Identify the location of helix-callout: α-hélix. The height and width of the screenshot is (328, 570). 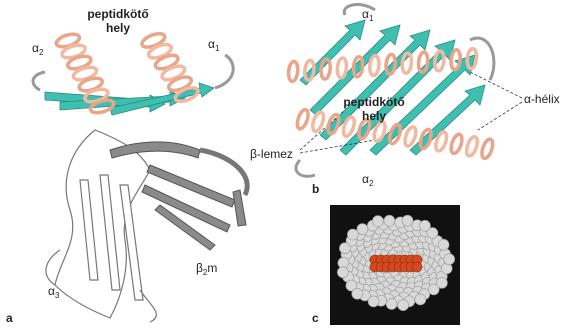
(542, 99).